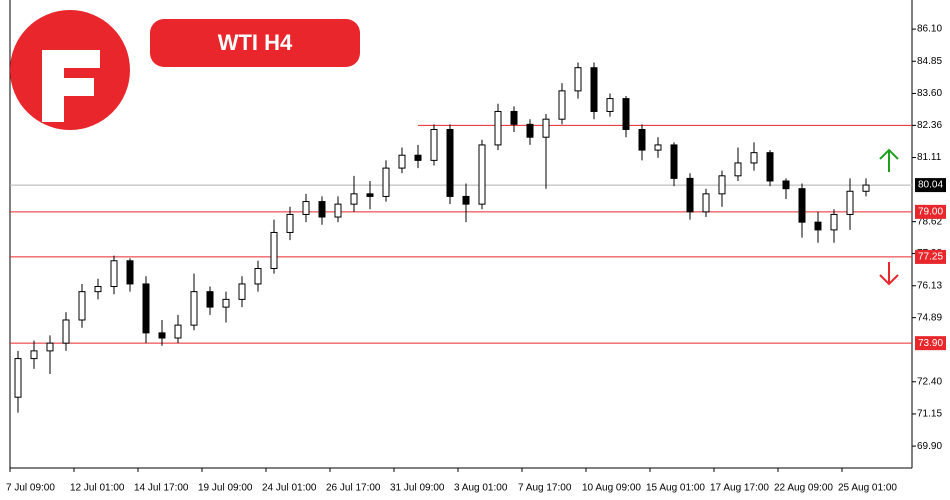  Describe the element at coordinates (225, 488) in the screenshot. I see `x-tick-label: 19 Jul 09:00` at that location.